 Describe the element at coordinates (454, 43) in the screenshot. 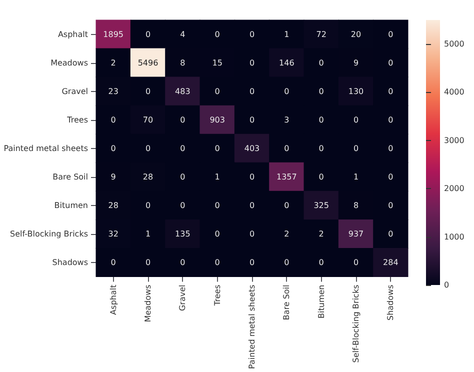

I see `color-bar-label: 5000` at that location.